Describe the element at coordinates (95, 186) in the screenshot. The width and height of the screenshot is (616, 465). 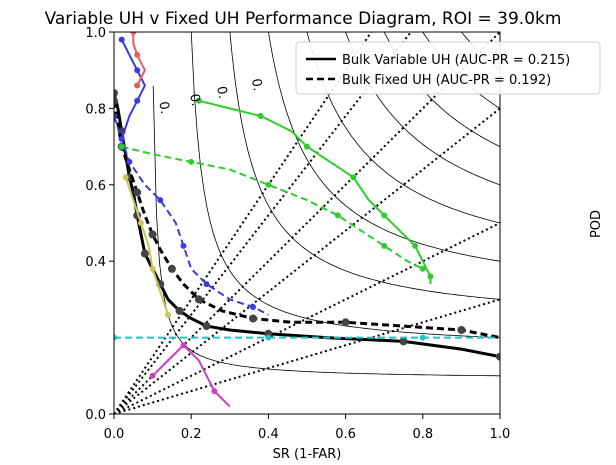
I see `y-tick-label-2: 0.6` at that location.